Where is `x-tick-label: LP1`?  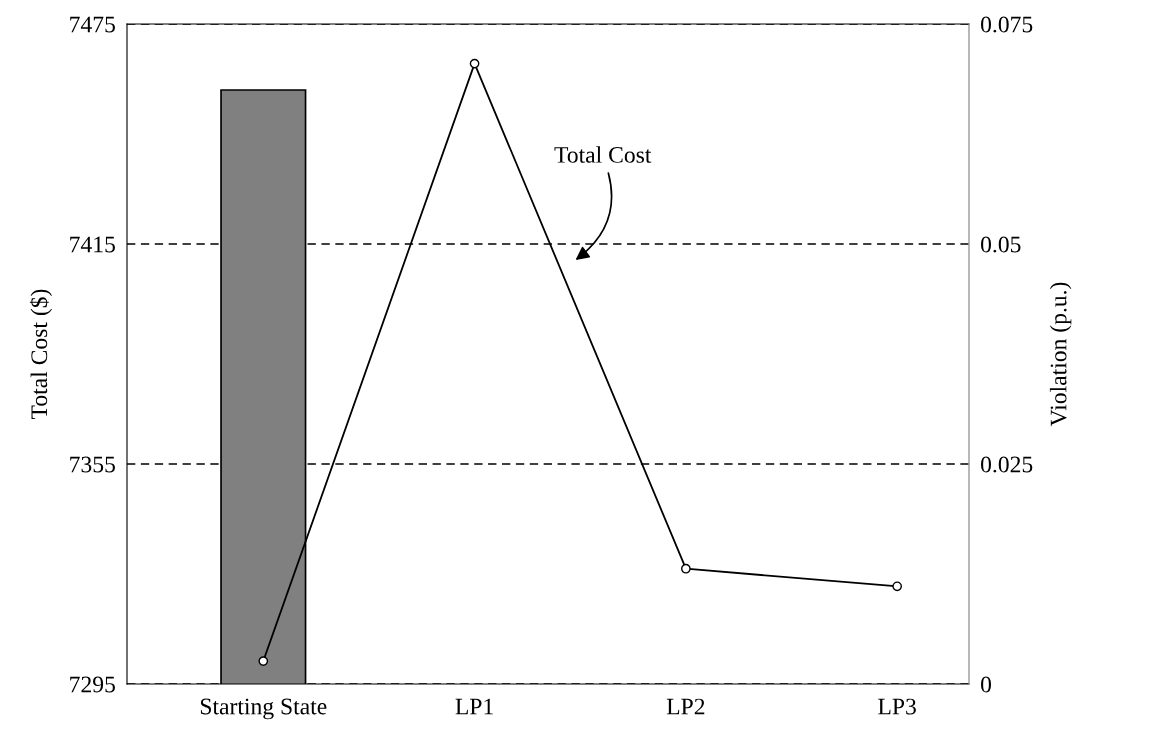
x-tick-label: LP1 is located at coordinates (474, 706).